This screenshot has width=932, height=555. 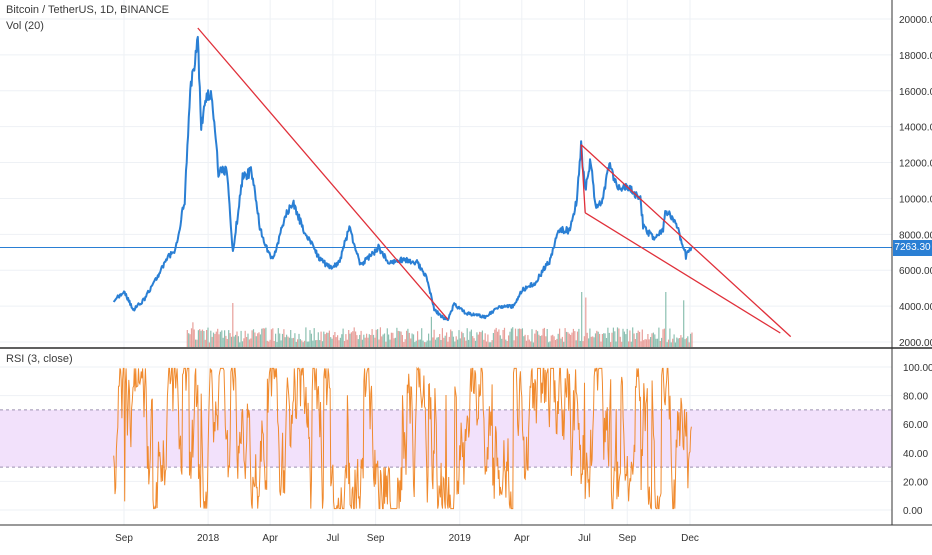 What do you see at coordinates (25, 26) in the screenshot?
I see `volume-legend: Vol (20)` at bounding box center [25, 26].